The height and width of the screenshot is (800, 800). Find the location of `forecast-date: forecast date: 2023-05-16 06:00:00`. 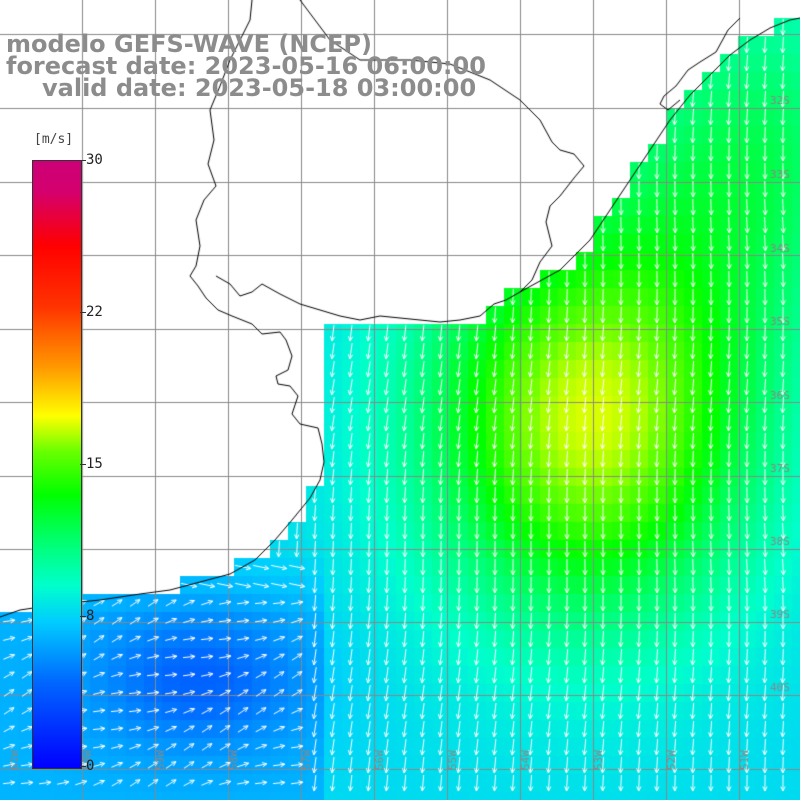

forecast-date: forecast date: 2023-05-16 06:00:00 is located at coordinates (246, 66).